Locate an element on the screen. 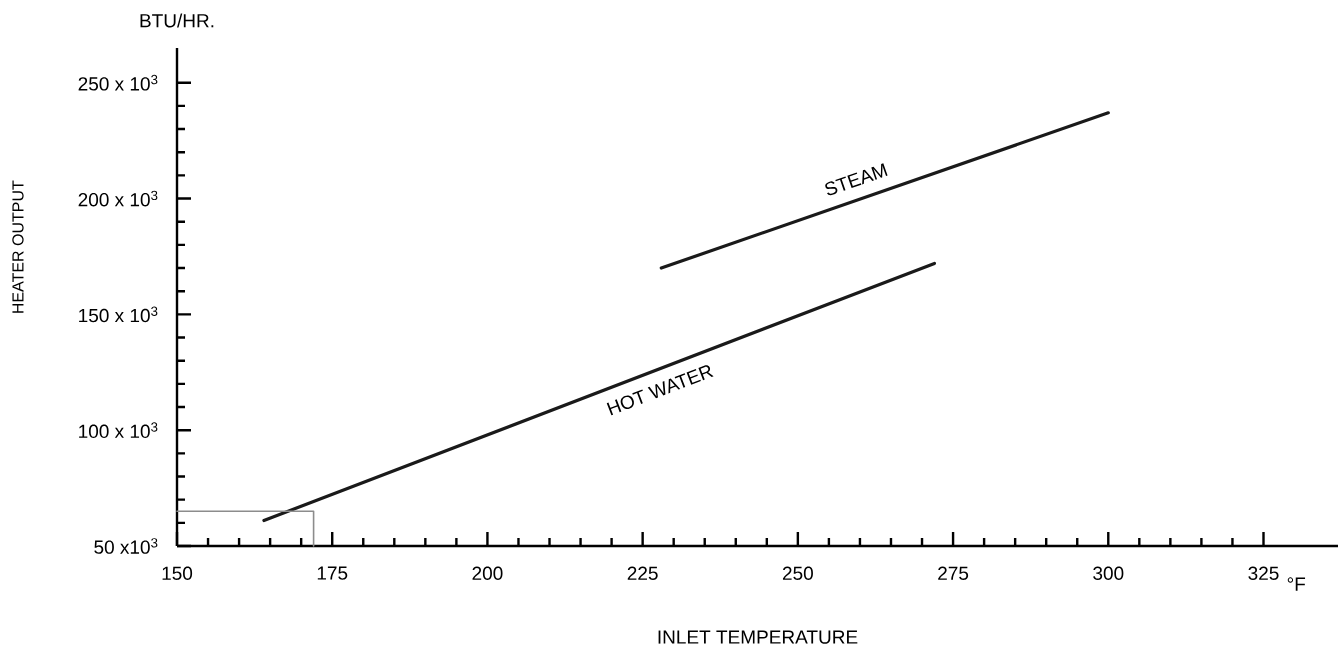 This screenshot has width=1338, height=654. text: °F is located at coordinates (1296, 584).